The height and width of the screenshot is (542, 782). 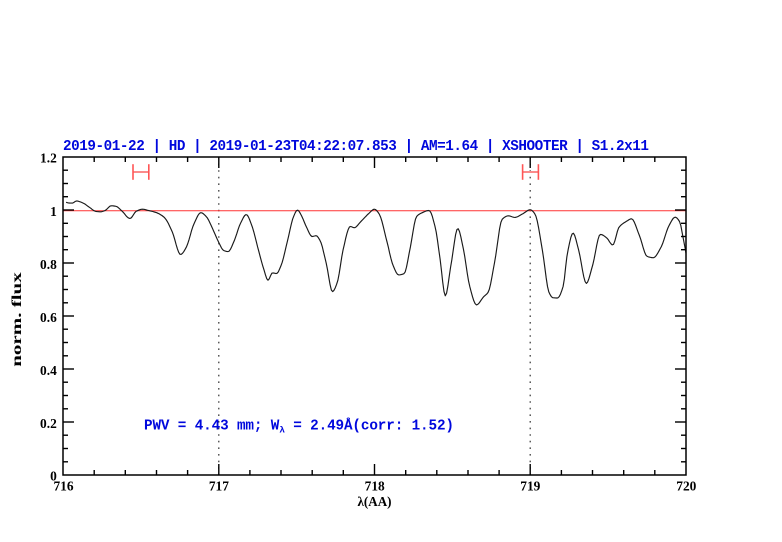 I want to click on svg-text: 717, so click(x=219, y=486).